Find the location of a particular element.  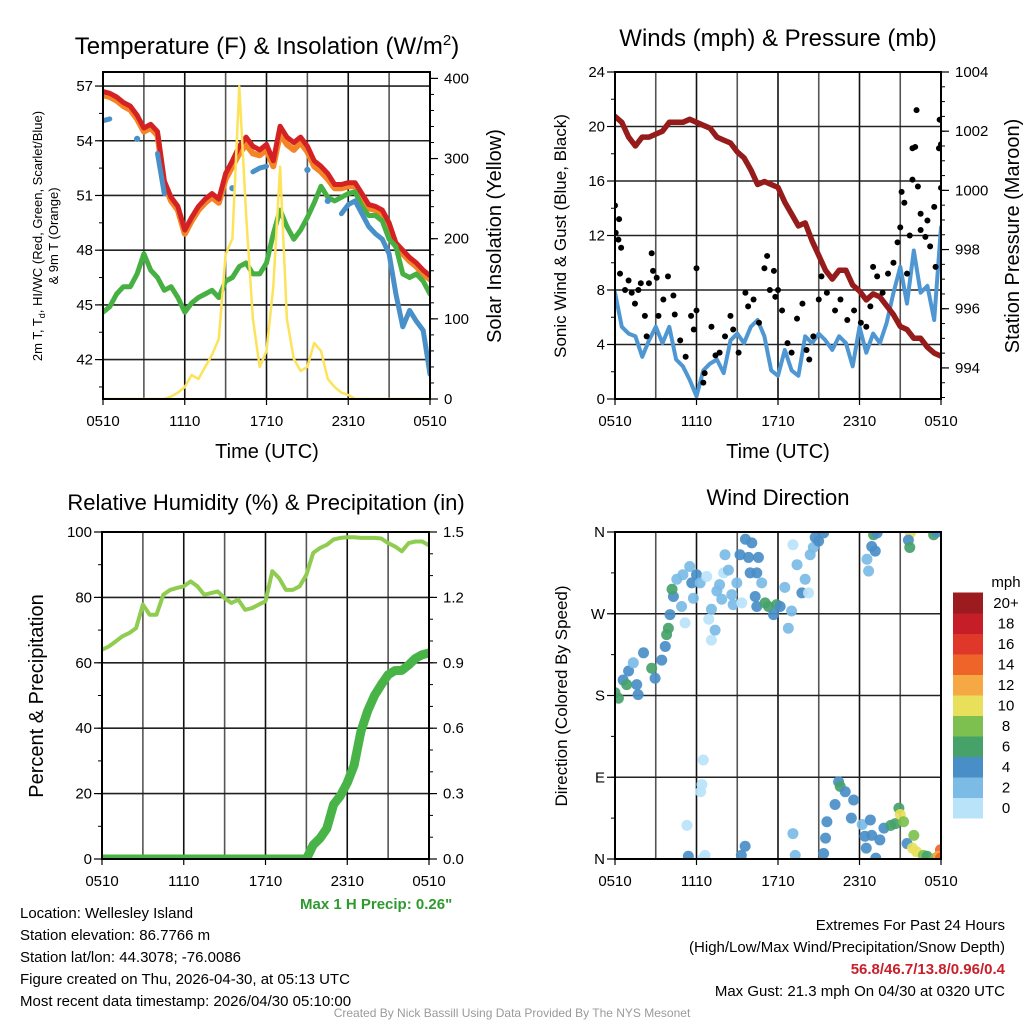

extremes-title: Extremes For Past 24 Hours is located at coordinates (910, 925).